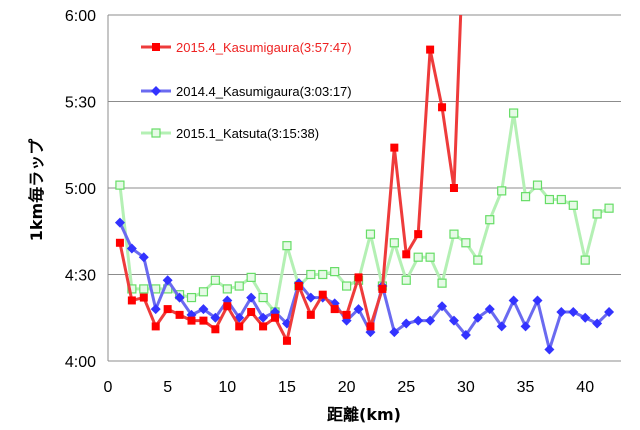  I want to click on x-tick-label: 20, so click(347, 387).